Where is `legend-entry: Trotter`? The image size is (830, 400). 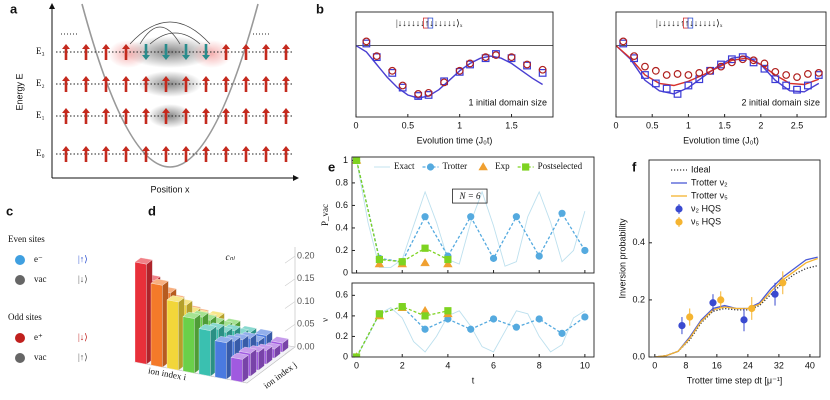
legend-entry: Trotter is located at coordinates (444, 166).